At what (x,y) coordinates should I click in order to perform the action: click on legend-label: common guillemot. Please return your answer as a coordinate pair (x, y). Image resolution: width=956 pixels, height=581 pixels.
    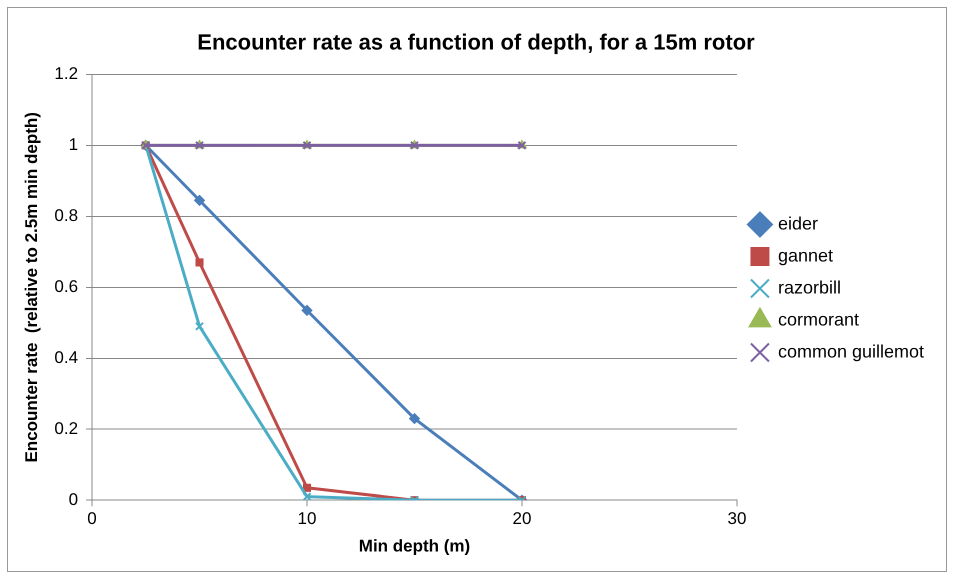
    Looking at the image, I should click on (851, 351).